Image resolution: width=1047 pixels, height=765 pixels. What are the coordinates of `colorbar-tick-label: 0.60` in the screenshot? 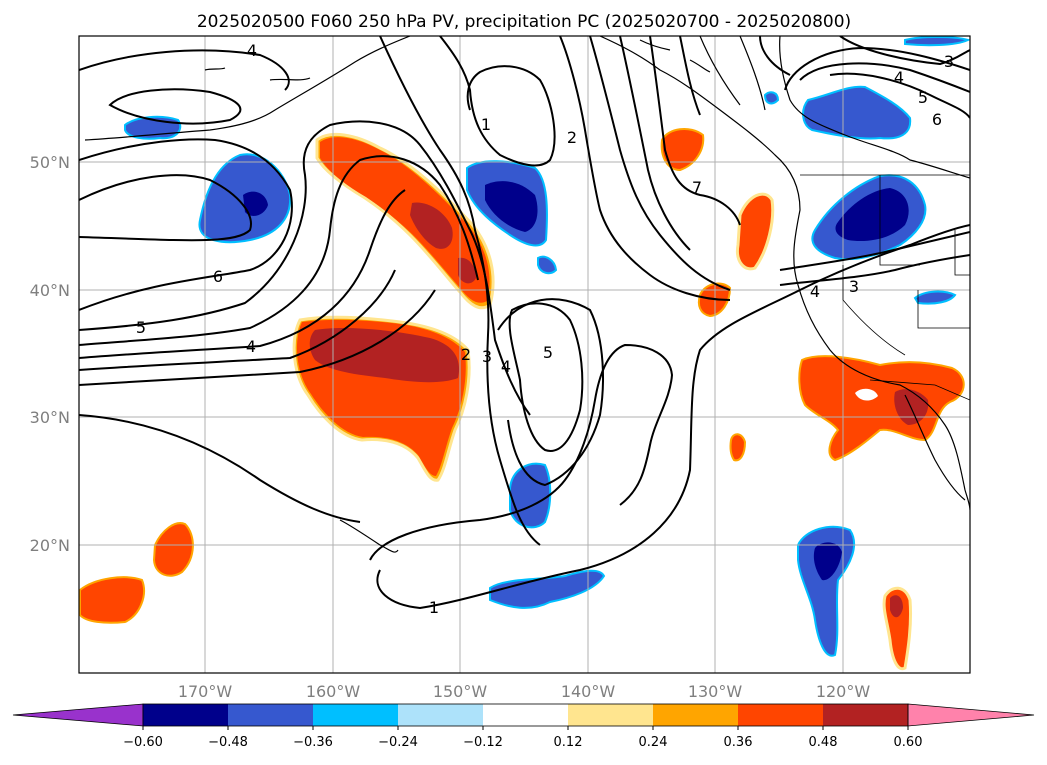 It's located at (908, 742).